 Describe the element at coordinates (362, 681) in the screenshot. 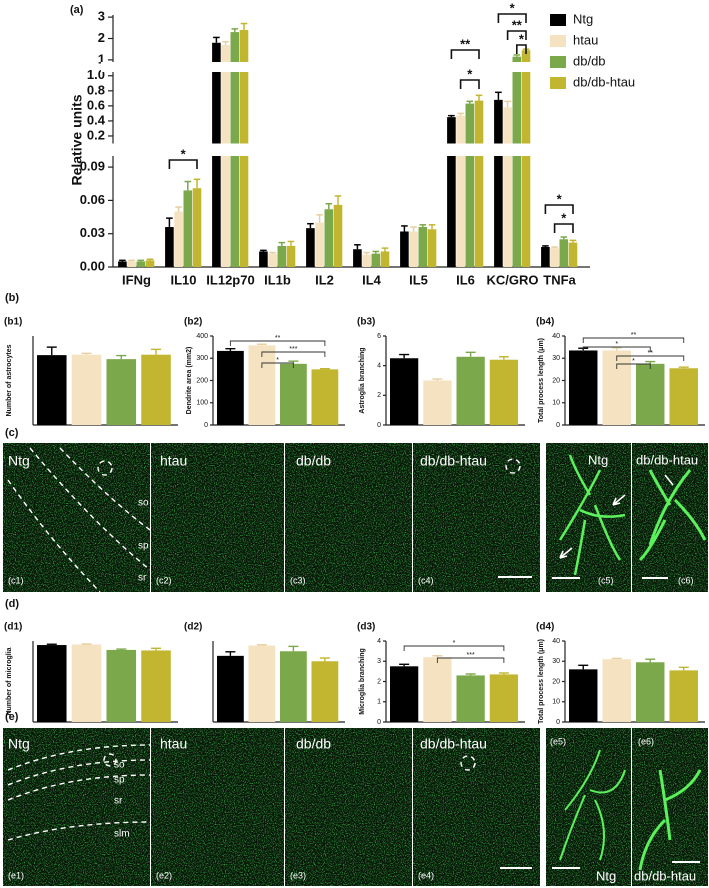

I see `y-axis-label: Microglia branching` at that location.